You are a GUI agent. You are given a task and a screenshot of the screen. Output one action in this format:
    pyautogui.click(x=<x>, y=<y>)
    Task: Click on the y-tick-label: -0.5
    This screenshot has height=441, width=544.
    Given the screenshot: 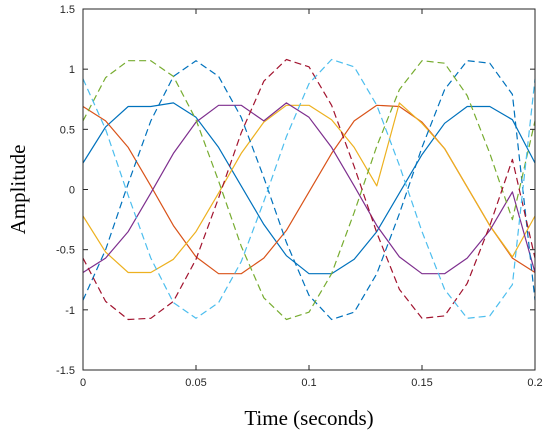 What is the action you would take?
    pyautogui.click(x=65, y=251)
    